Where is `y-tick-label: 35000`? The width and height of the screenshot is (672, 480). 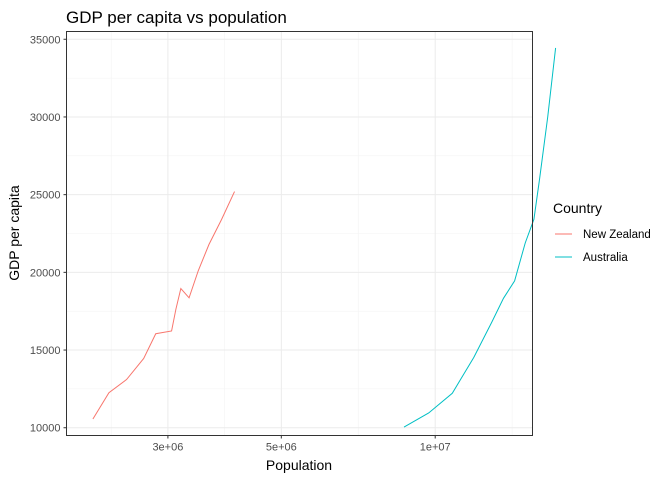 y-tick-label: 35000 is located at coordinates (45, 40).